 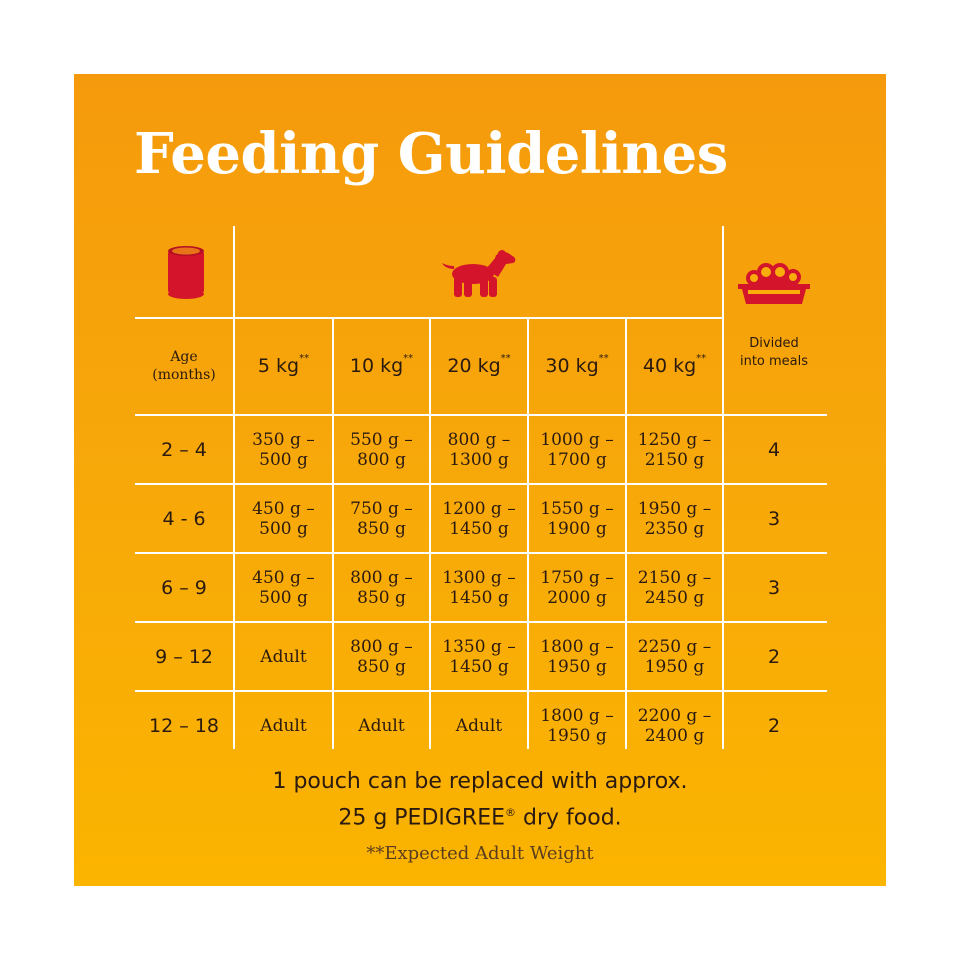 What do you see at coordinates (774, 449) in the screenshot?
I see `meals-cell: 4` at bounding box center [774, 449].